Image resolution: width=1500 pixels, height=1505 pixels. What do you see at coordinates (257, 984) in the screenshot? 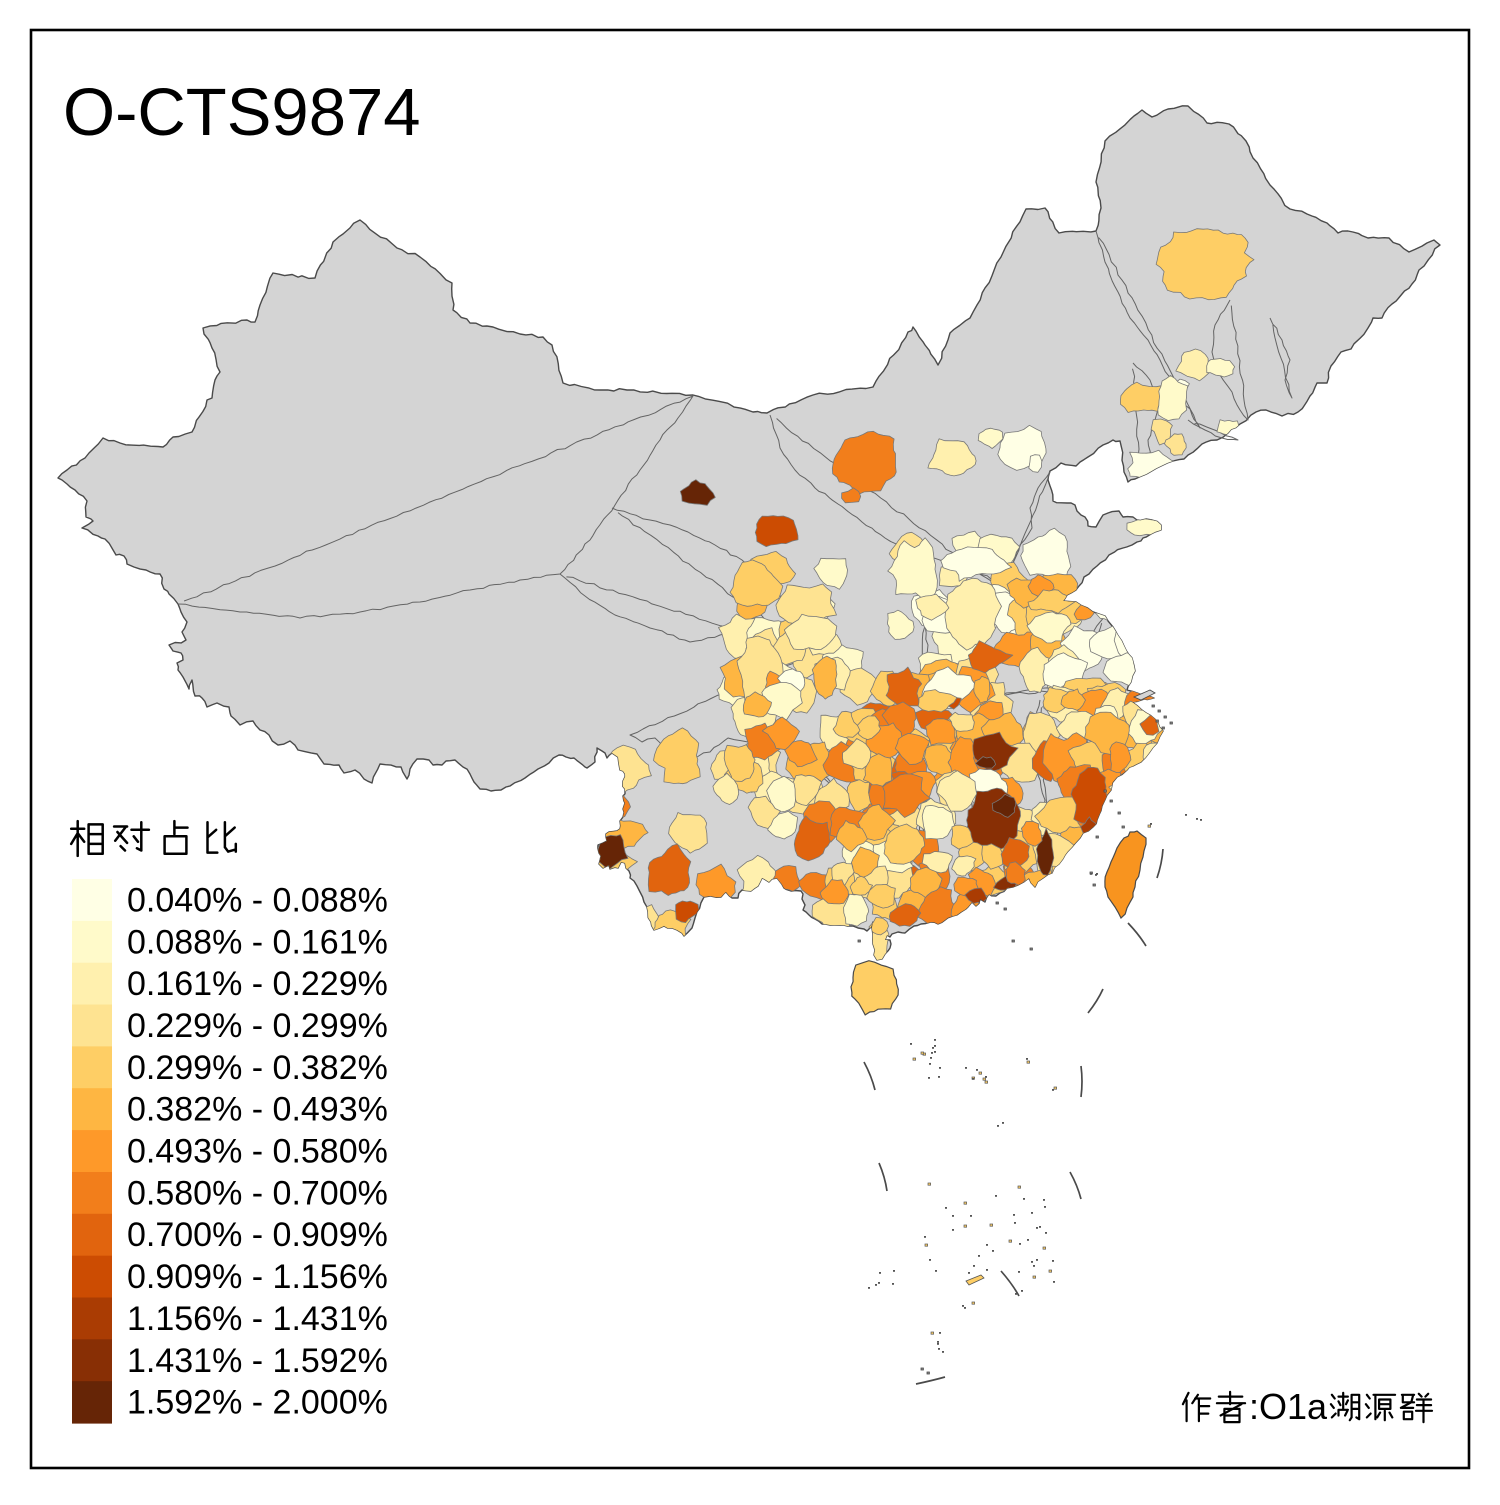
I see `svg-text: 0.161% - 0.229%` at bounding box center [257, 984].